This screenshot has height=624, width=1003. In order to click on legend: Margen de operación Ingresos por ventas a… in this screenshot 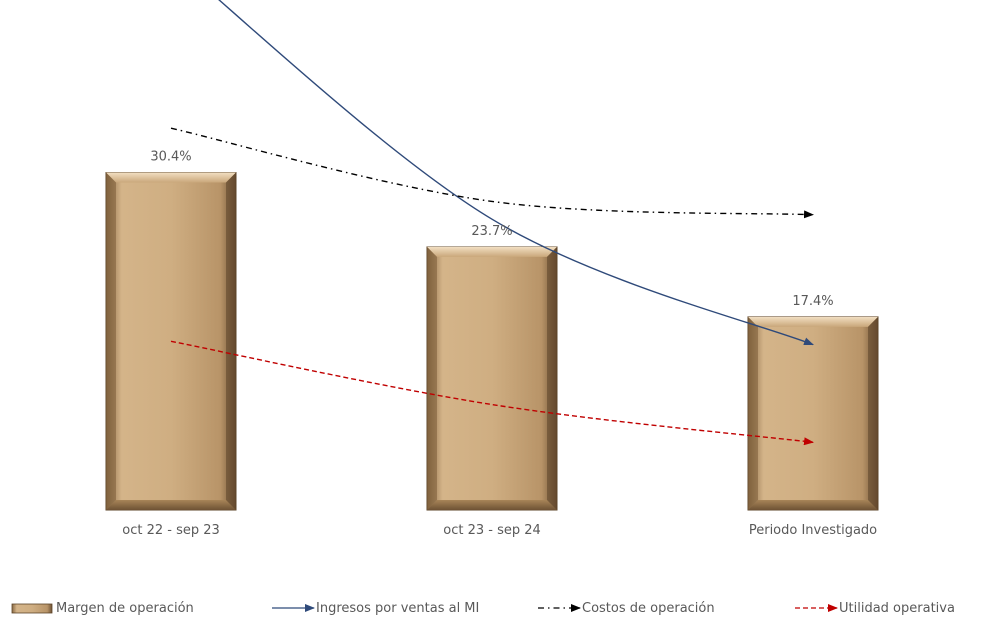, I will do `click(483, 608)`.